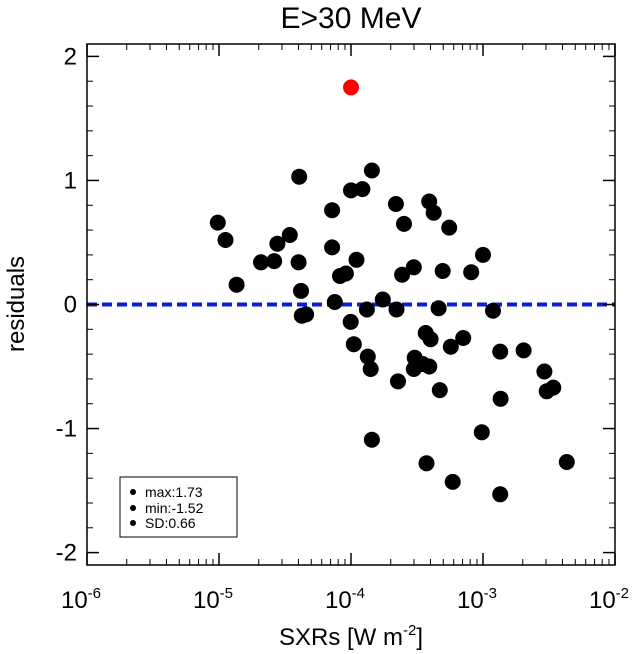 Image resolution: width=638 pixels, height=654 pixels. I want to click on x-tick-exponent: -5, so click(226, 593).